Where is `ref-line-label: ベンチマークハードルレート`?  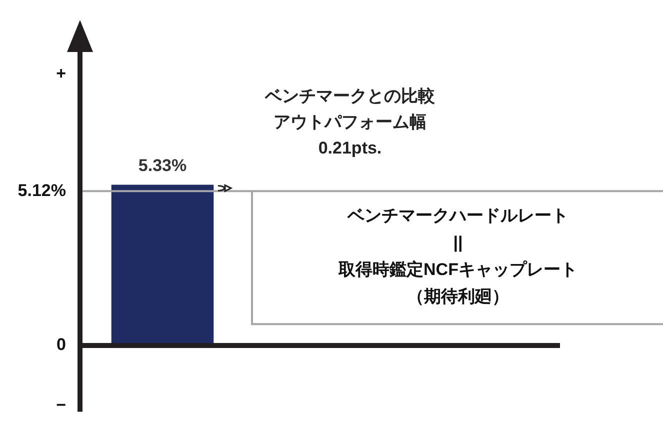 ref-line-label: ベンチマークハードルレート is located at coordinates (457, 215).